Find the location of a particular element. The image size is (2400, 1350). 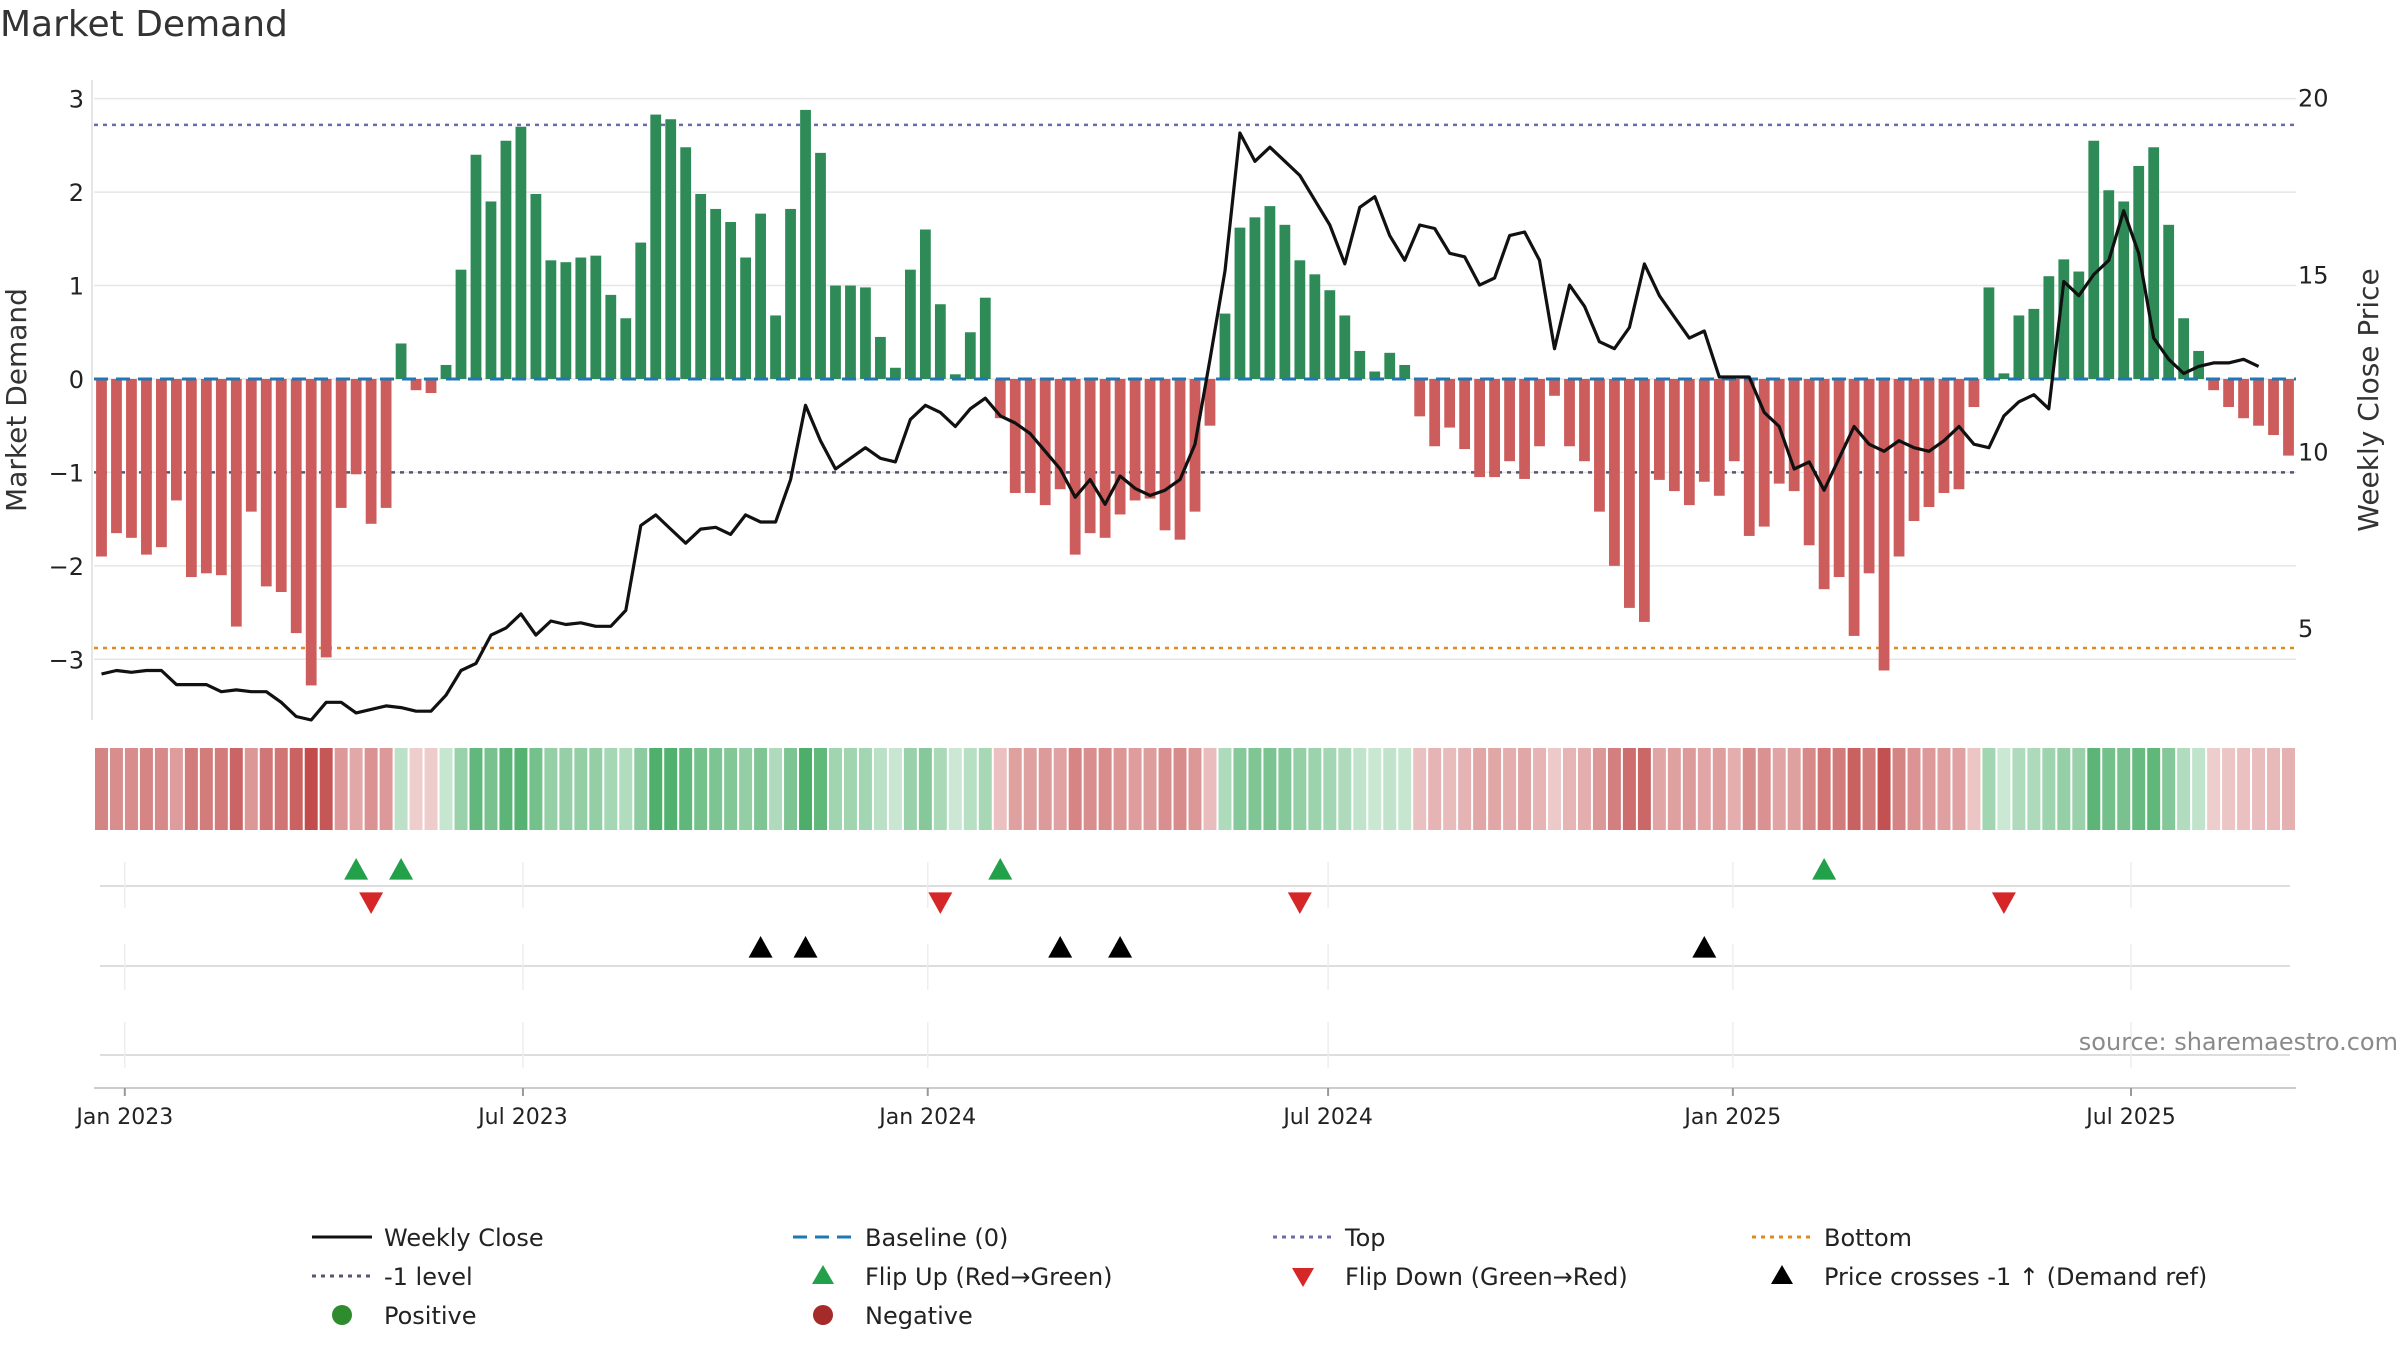

y-tick-label-right: 5 is located at coordinates (2305, 629).